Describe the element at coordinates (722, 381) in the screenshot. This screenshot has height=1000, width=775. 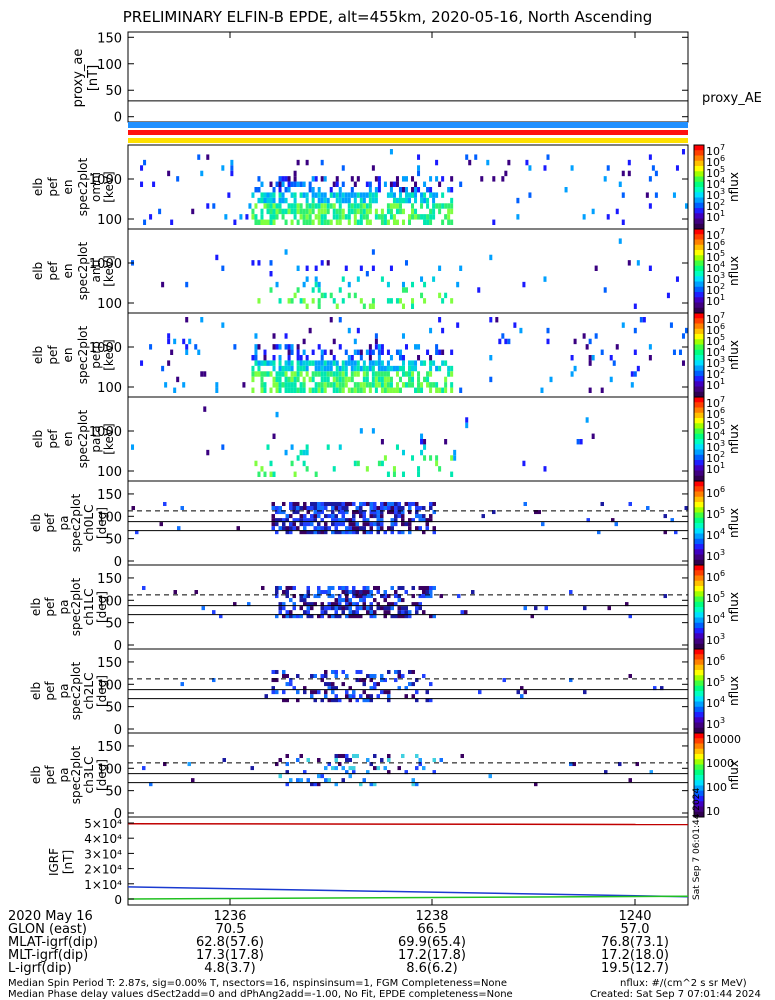
I see `colorbar-exponent: 1` at that location.